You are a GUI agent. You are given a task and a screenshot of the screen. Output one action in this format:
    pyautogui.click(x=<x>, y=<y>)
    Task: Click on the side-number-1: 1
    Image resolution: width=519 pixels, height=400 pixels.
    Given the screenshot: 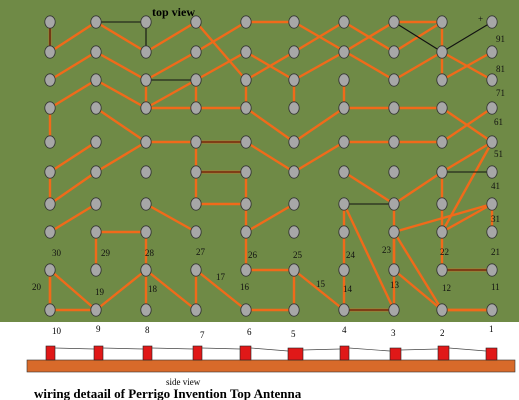 What is the action you would take?
    pyautogui.click(x=491, y=329)
    